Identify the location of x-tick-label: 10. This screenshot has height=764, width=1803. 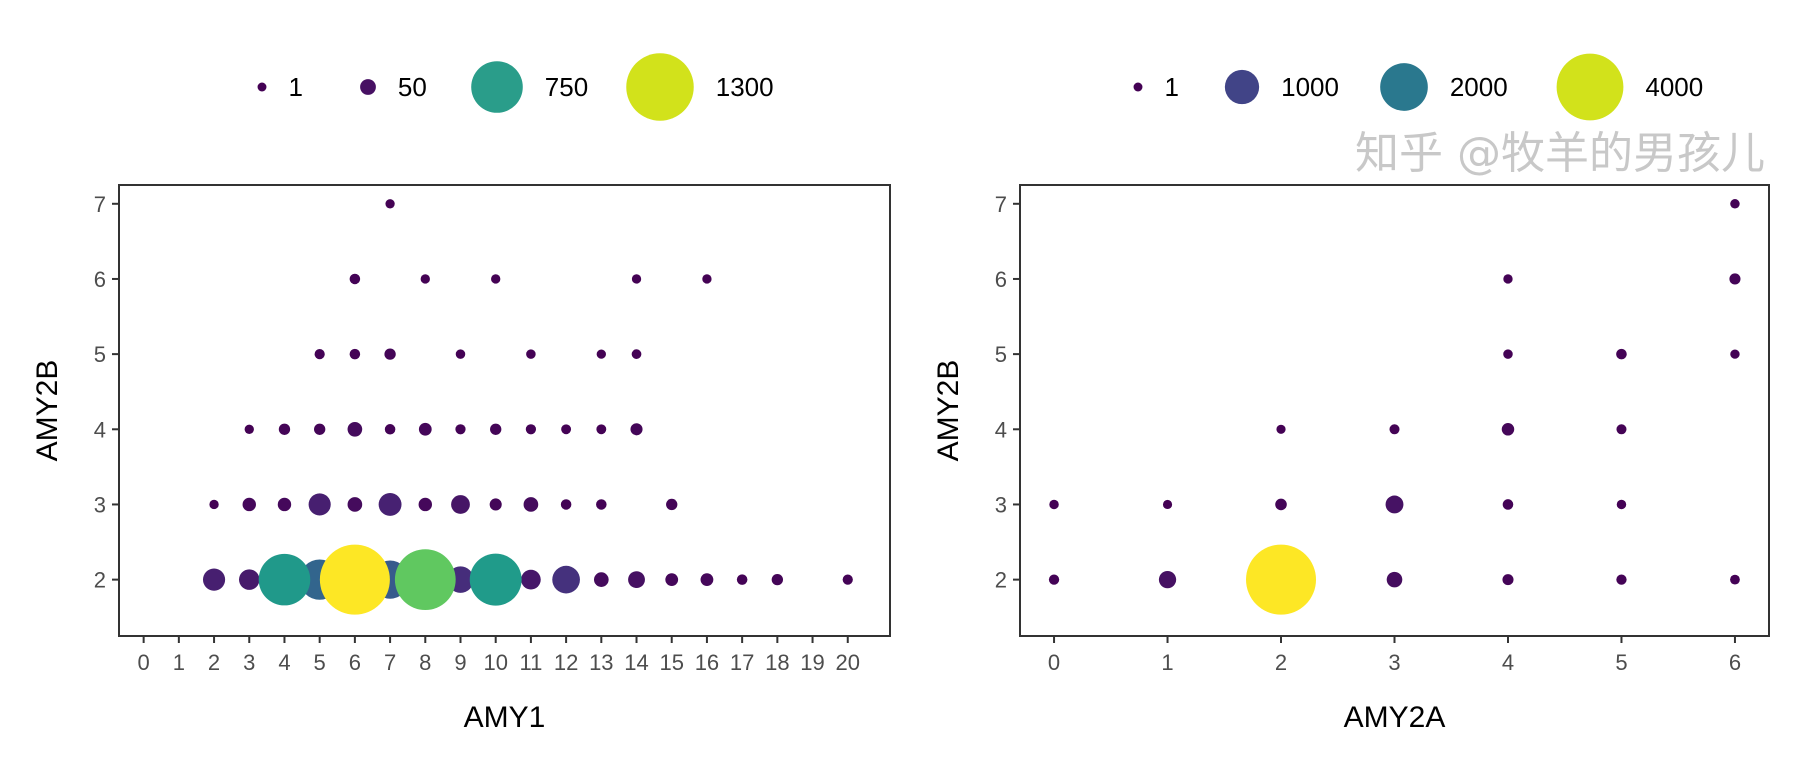
(495, 662).